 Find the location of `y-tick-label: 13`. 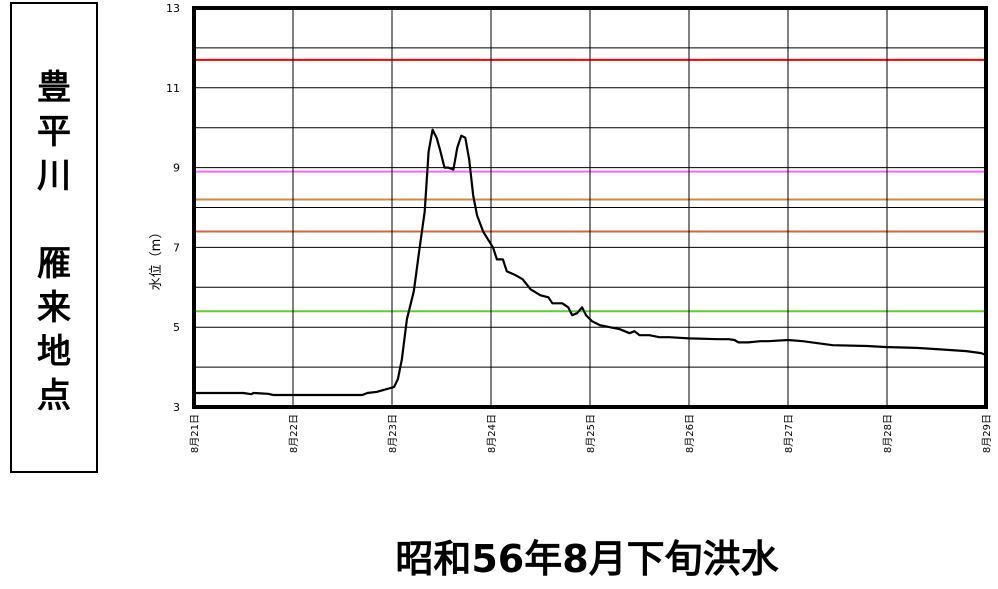

y-tick-label: 13 is located at coordinates (173, 8).